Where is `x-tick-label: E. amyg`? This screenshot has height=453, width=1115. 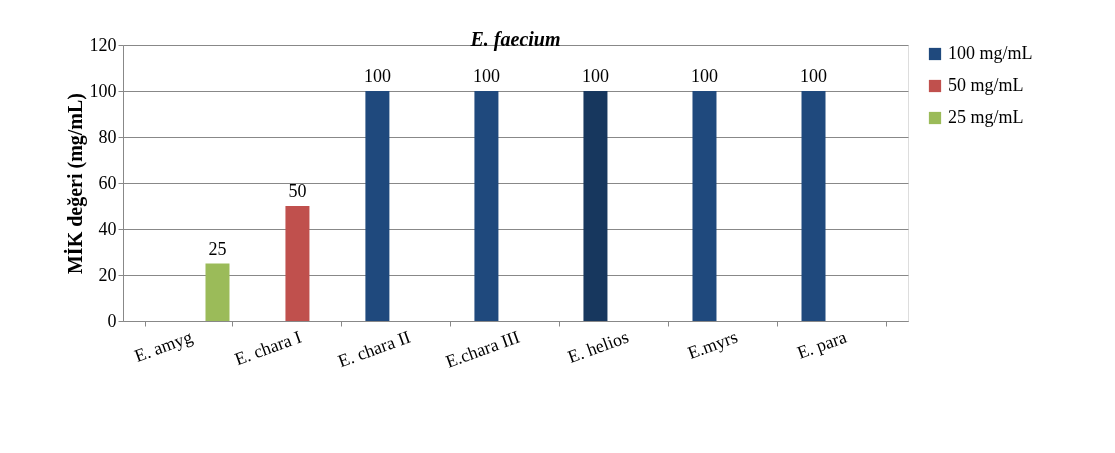 x-tick-label: E. amyg is located at coordinates (163, 346).